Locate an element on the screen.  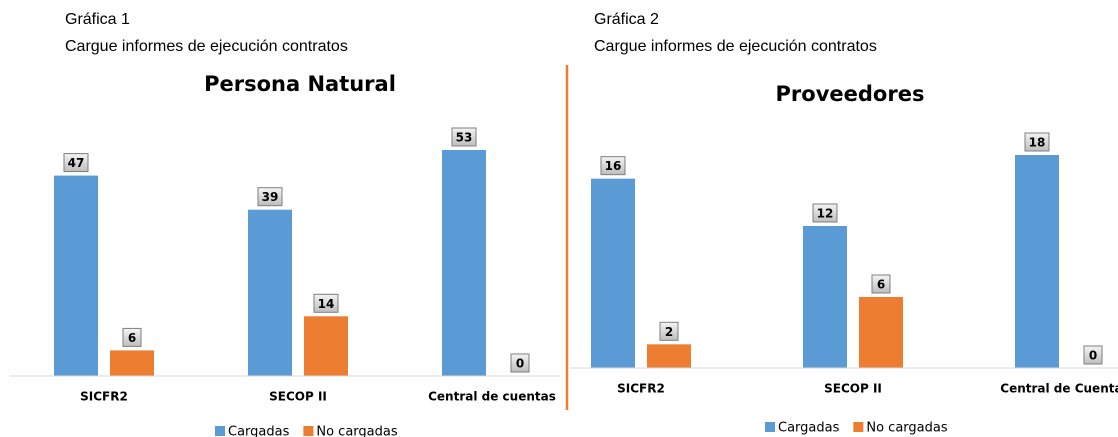
data-label: 39 is located at coordinates (270, 197).